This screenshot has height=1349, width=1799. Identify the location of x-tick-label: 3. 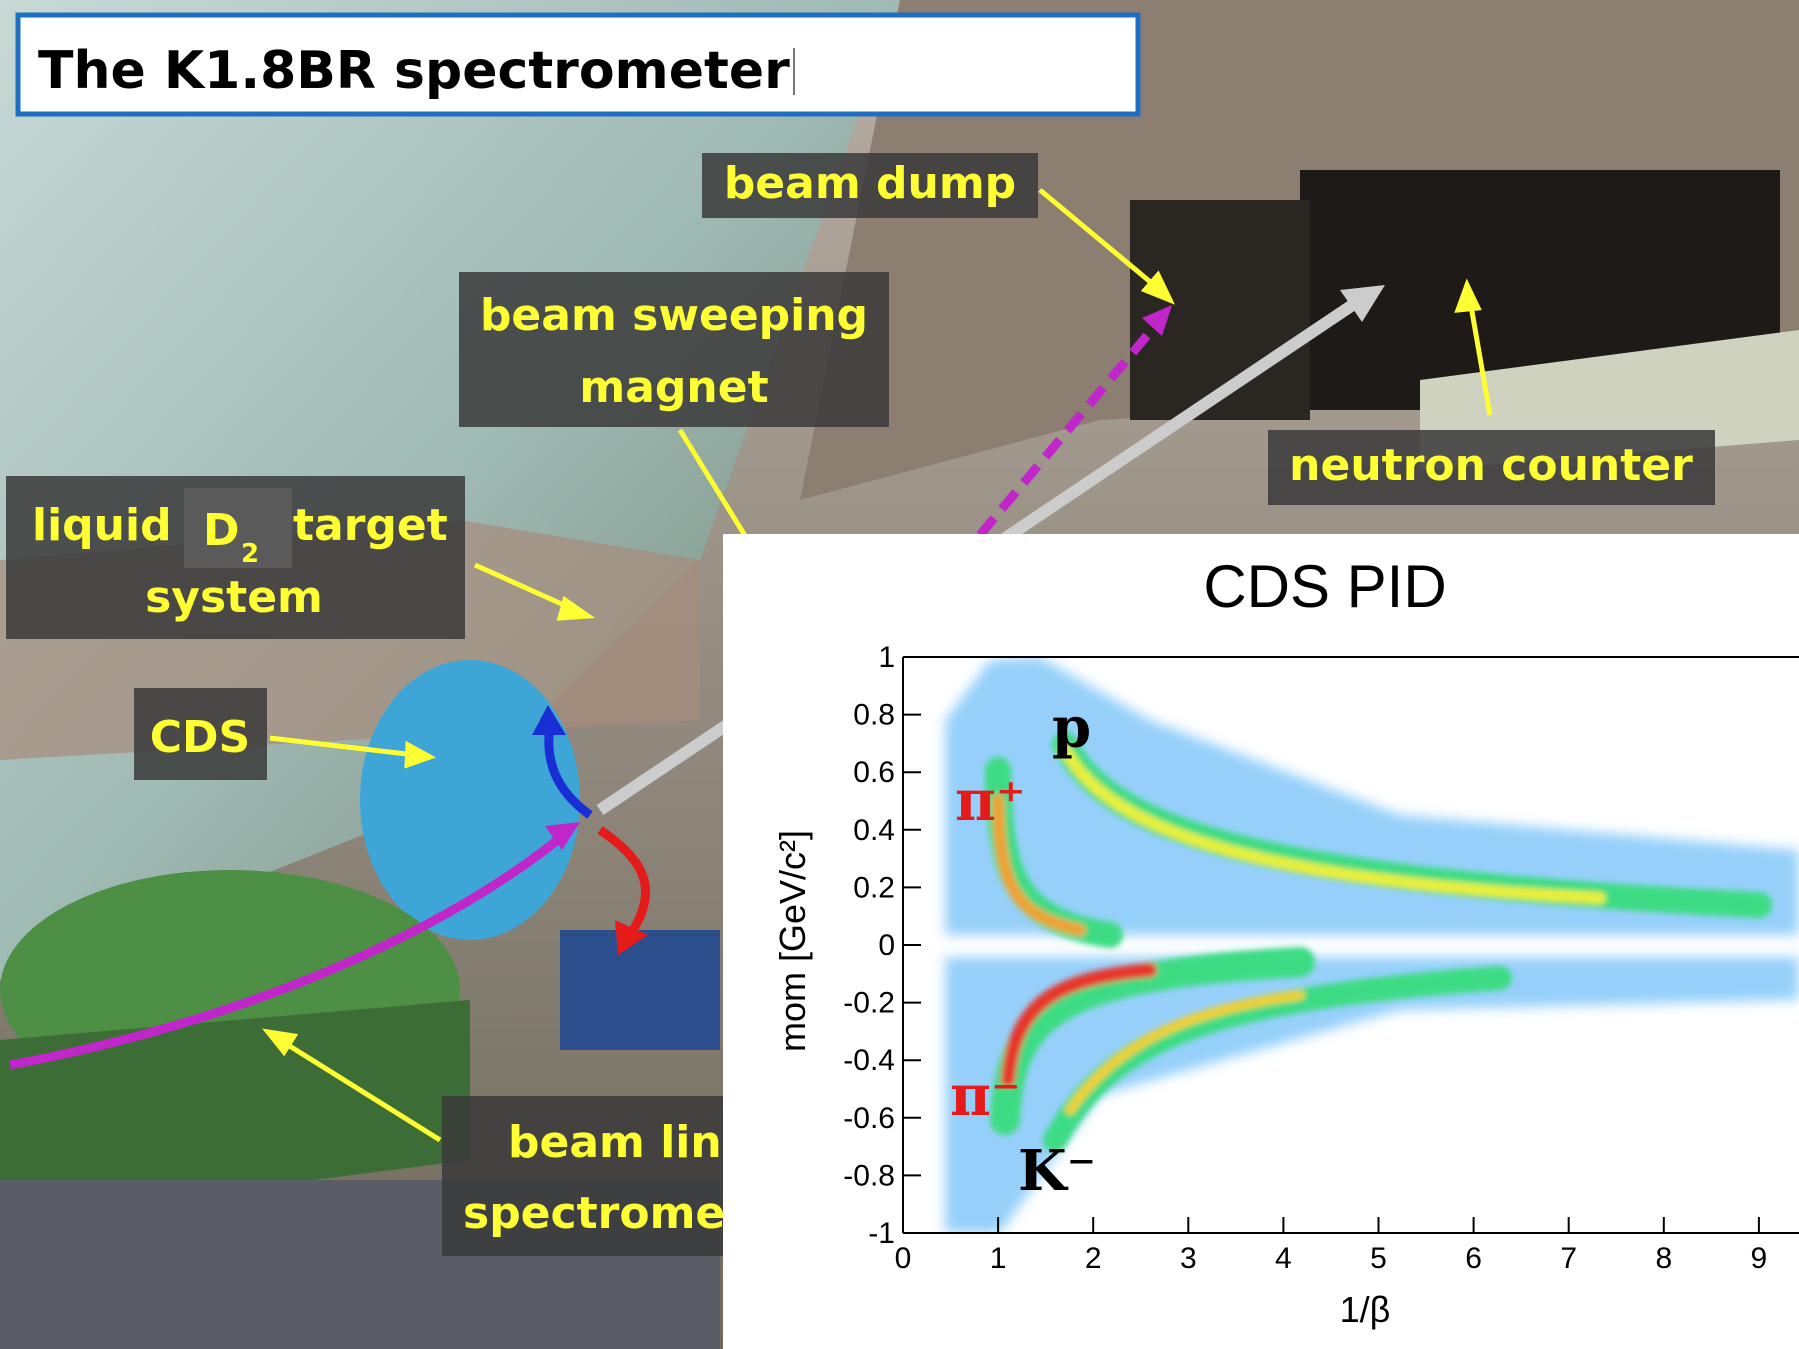
(1188, 1258).